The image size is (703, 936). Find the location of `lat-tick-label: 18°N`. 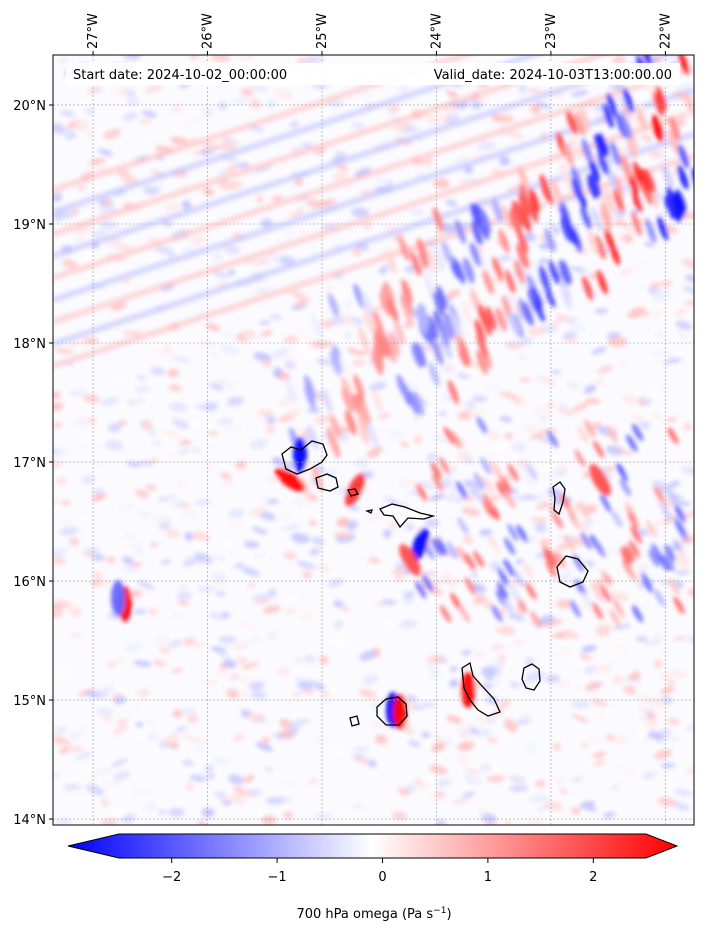

lat-tick-label: 18°N is located at coordinates (29, 344).